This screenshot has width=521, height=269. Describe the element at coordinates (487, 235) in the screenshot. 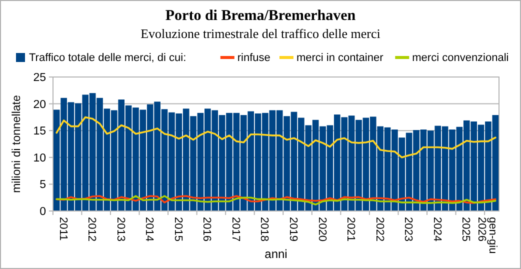

I see `x-tick-label: gen-giu 2026` at that location.